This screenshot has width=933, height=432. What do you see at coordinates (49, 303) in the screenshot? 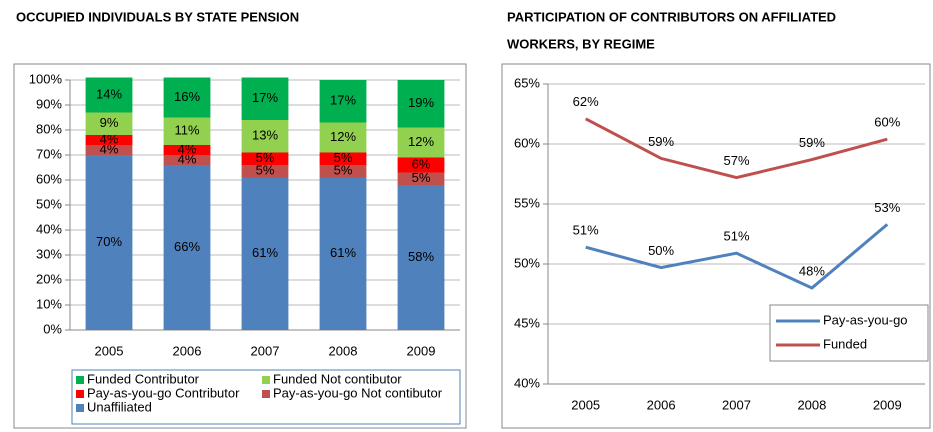
I see `y-tick-label: 10%` at bounding box center [49, 303].